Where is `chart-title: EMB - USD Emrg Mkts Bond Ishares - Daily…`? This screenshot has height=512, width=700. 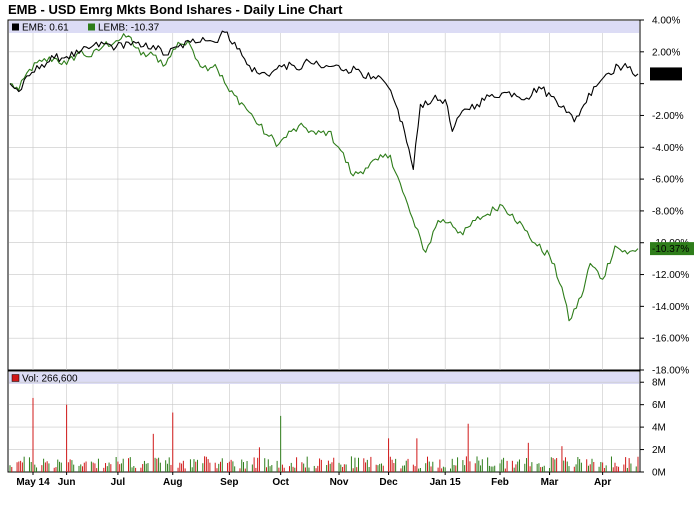
chart-title: EMB - USD Emrg Mkts Bond Ishares - Daily… is located at coordinates (175, 9).